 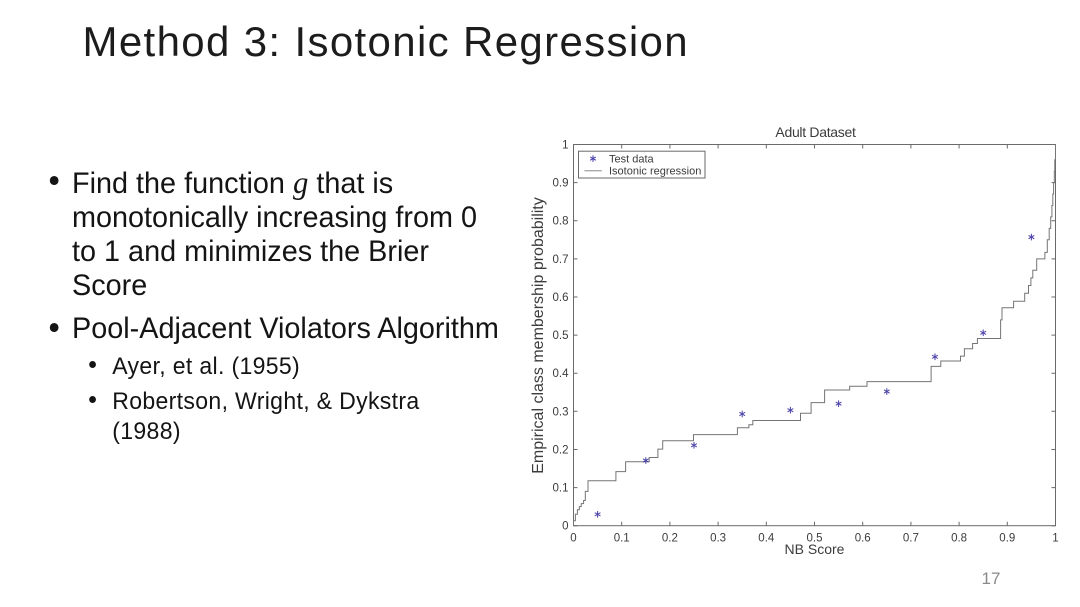 What do you see at coordinates (655, 171) in the screenshot?
I see `svg-text: Isotonic regression` at bounding box center [655, 171].